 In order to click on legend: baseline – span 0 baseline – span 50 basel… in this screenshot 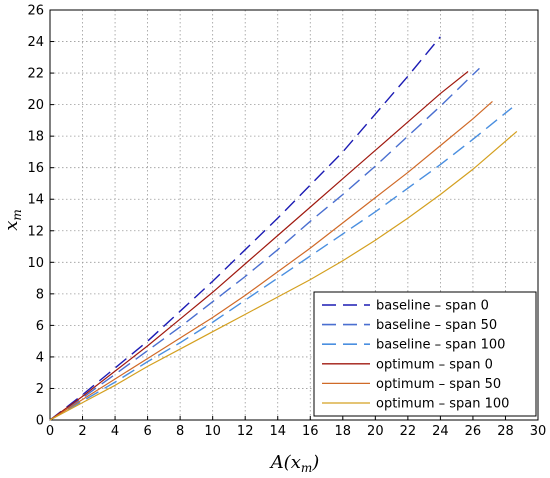, I will do `click(425, 354)`.